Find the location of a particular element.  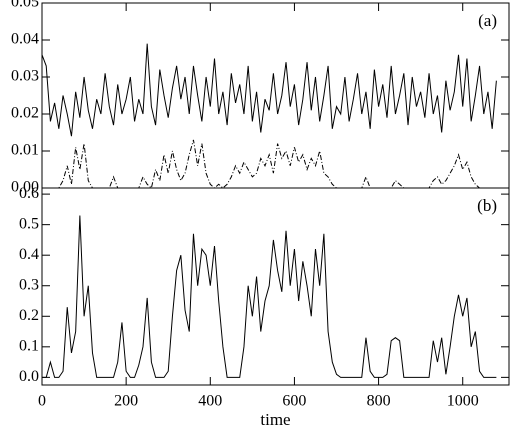

y-tick-label: 0.3 is located at coordinates (29, 284).